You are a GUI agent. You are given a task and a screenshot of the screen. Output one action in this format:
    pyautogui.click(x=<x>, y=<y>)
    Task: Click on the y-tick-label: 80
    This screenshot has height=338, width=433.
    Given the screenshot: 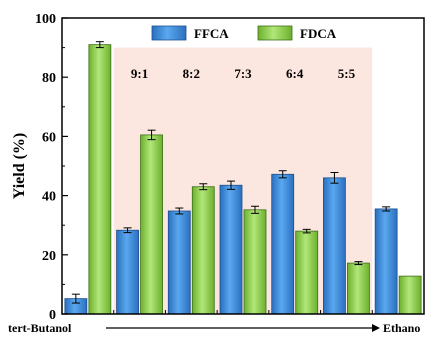 What is the action you would take?
    pyautogui.click(x=49, y=78)
    